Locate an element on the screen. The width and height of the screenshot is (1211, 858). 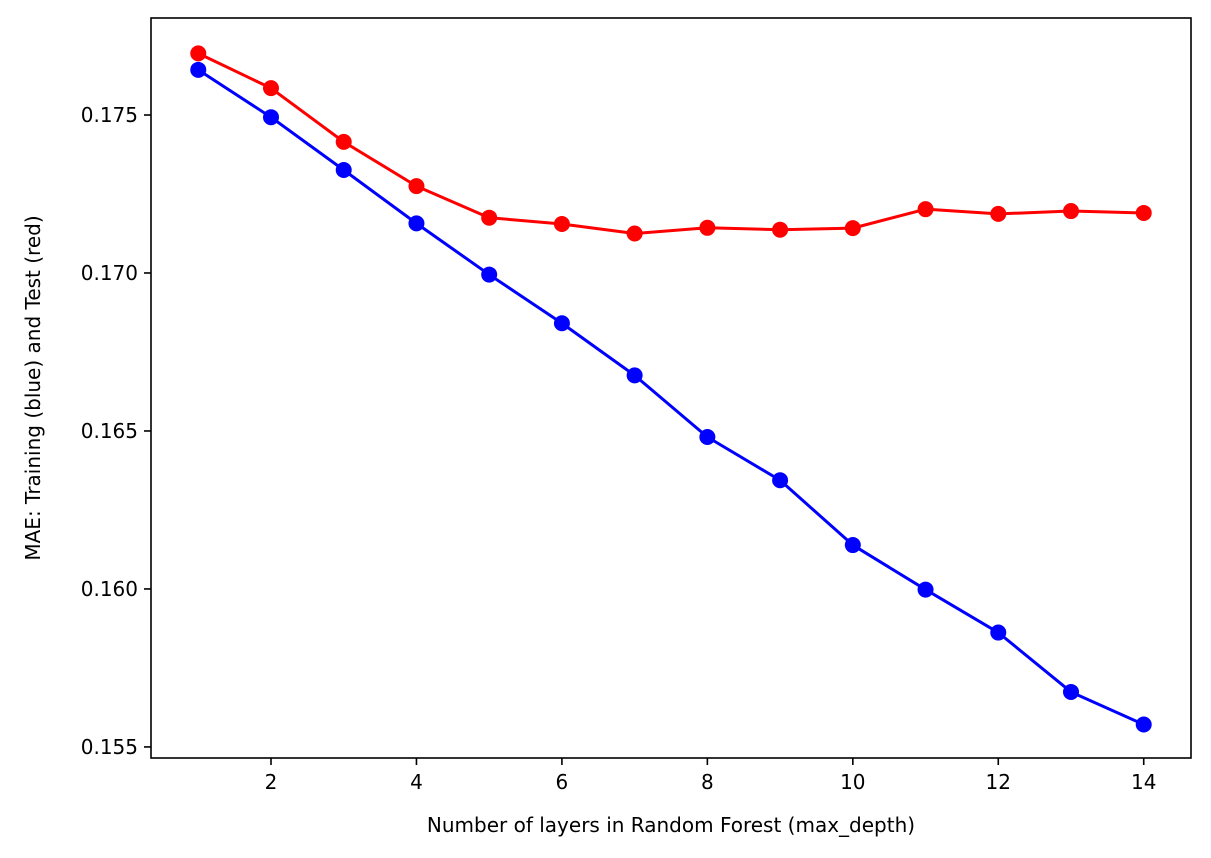
y-axis-label: MAE: Training (blue) and Test (red) is located at coordinates (33, 387).